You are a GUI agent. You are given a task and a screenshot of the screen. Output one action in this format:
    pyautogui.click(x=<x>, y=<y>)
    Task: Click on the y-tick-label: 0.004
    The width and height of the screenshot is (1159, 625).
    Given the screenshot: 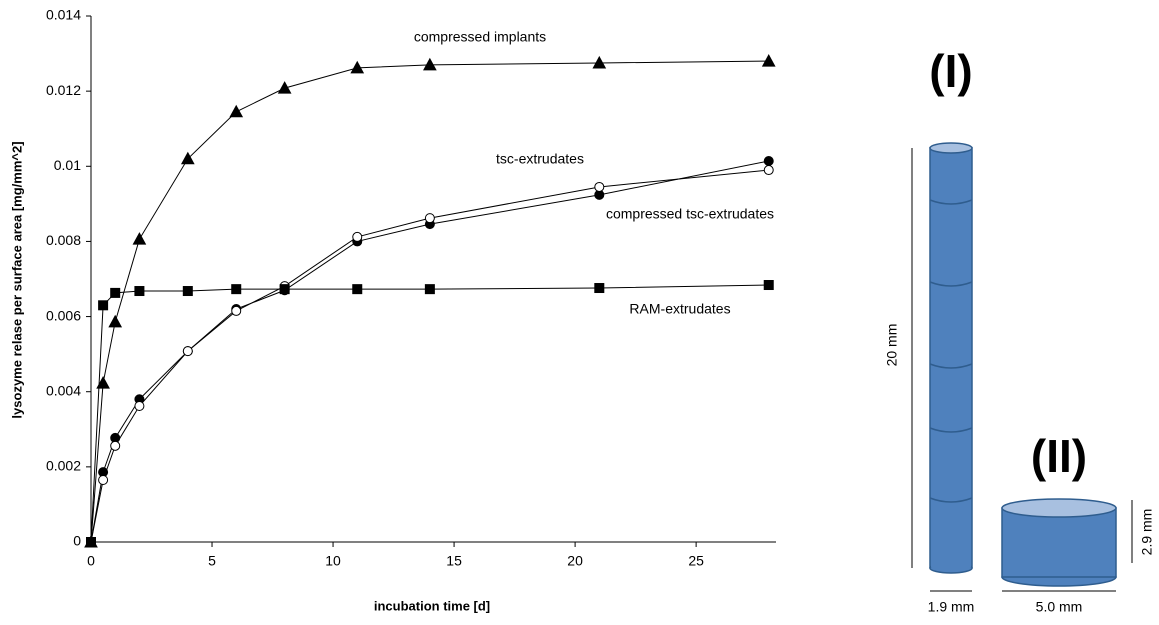 What is the action you would take?
    pyautogui.click(x=63, y=390)
    